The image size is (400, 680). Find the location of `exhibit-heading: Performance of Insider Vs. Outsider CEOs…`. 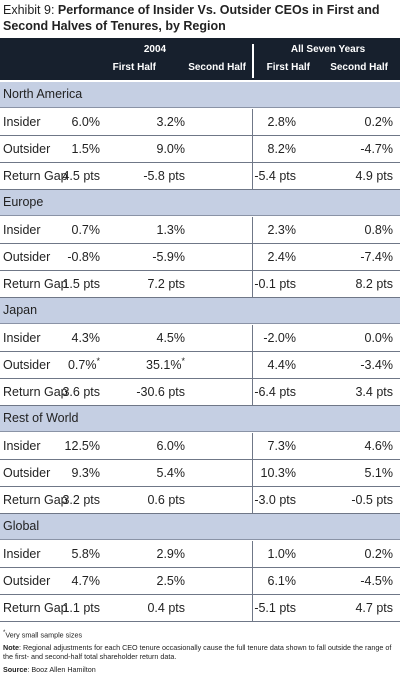

exhibit-heading: Performance of Insider Vs. Outsider CEOs… is located at coordinates (191, 18).